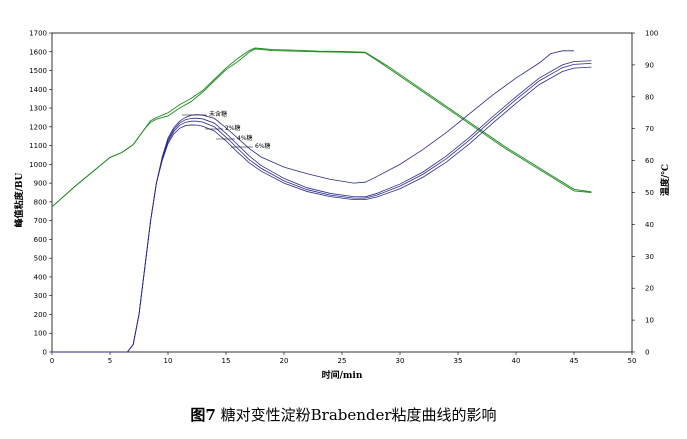 This screenshot has height=439, width=687. What do you see at coordinates (45, 353) in the screenshot?
I see `y-left-tick-label: 0` at bounding box center [45, 353].